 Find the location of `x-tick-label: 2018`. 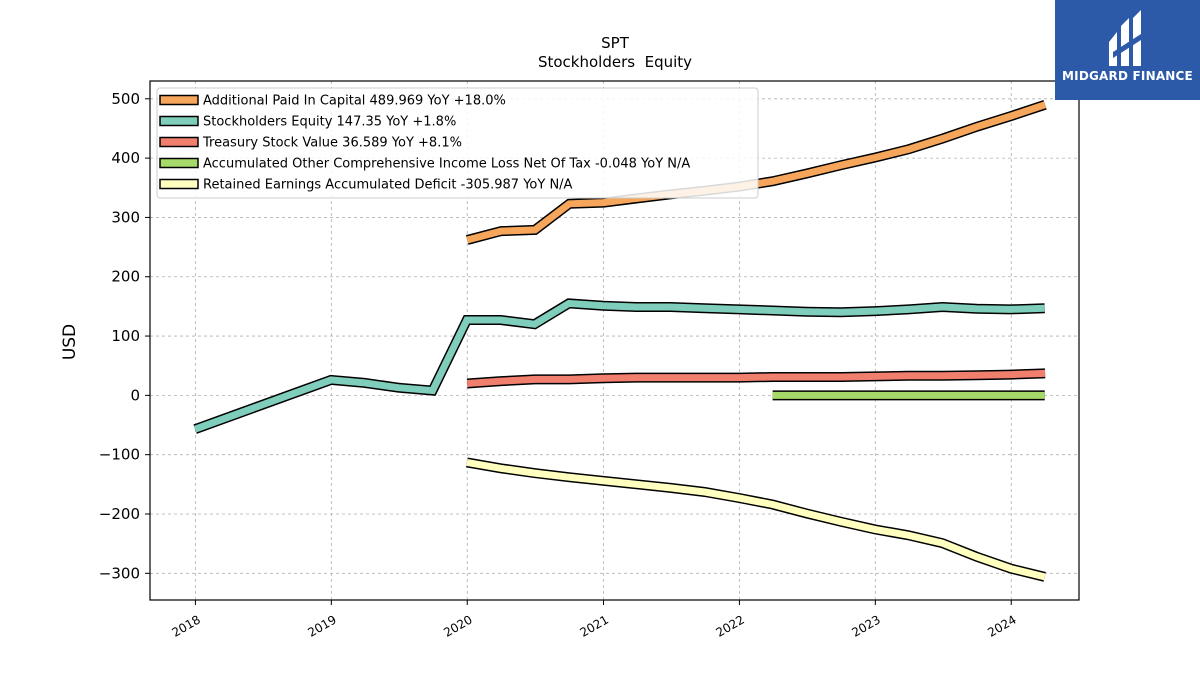

x-tick-label: 2018 is located at coordinates (185, 625).